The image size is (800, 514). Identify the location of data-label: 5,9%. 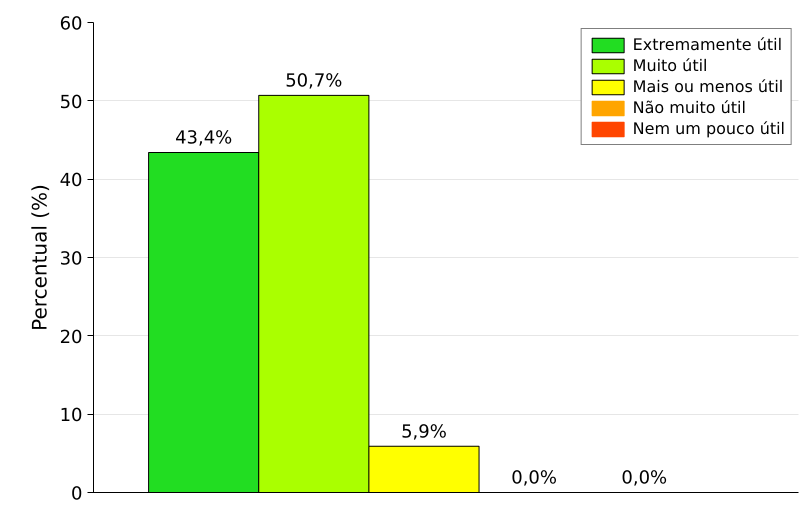
(424, 431).